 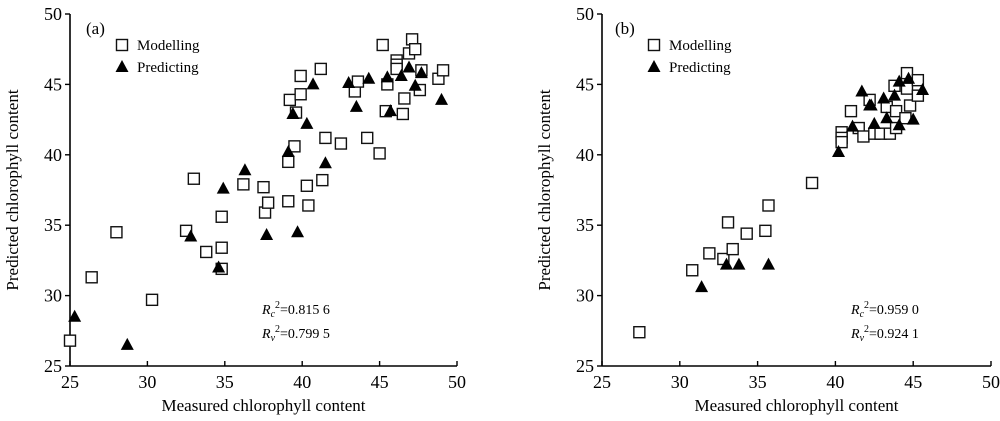 I want to click on legend-triangle-marker-icon, so click(x=122, y=66).